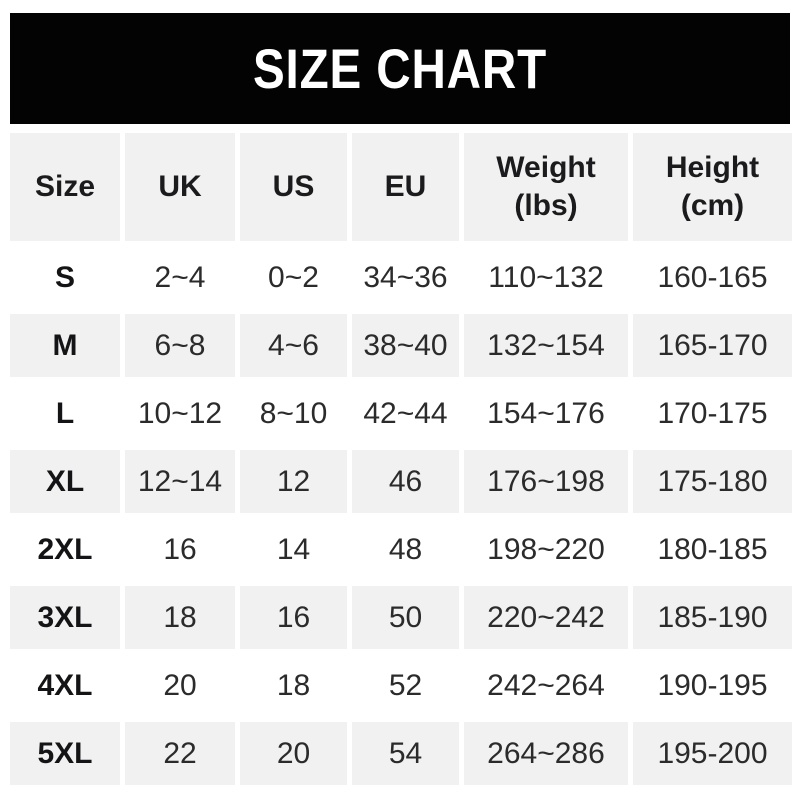 This screenshot has height=800, width=800. What do you see at coordinates (546, 617) in the screenshot?
I see `value-cell: 220~242` at bounding box center [546, 617].